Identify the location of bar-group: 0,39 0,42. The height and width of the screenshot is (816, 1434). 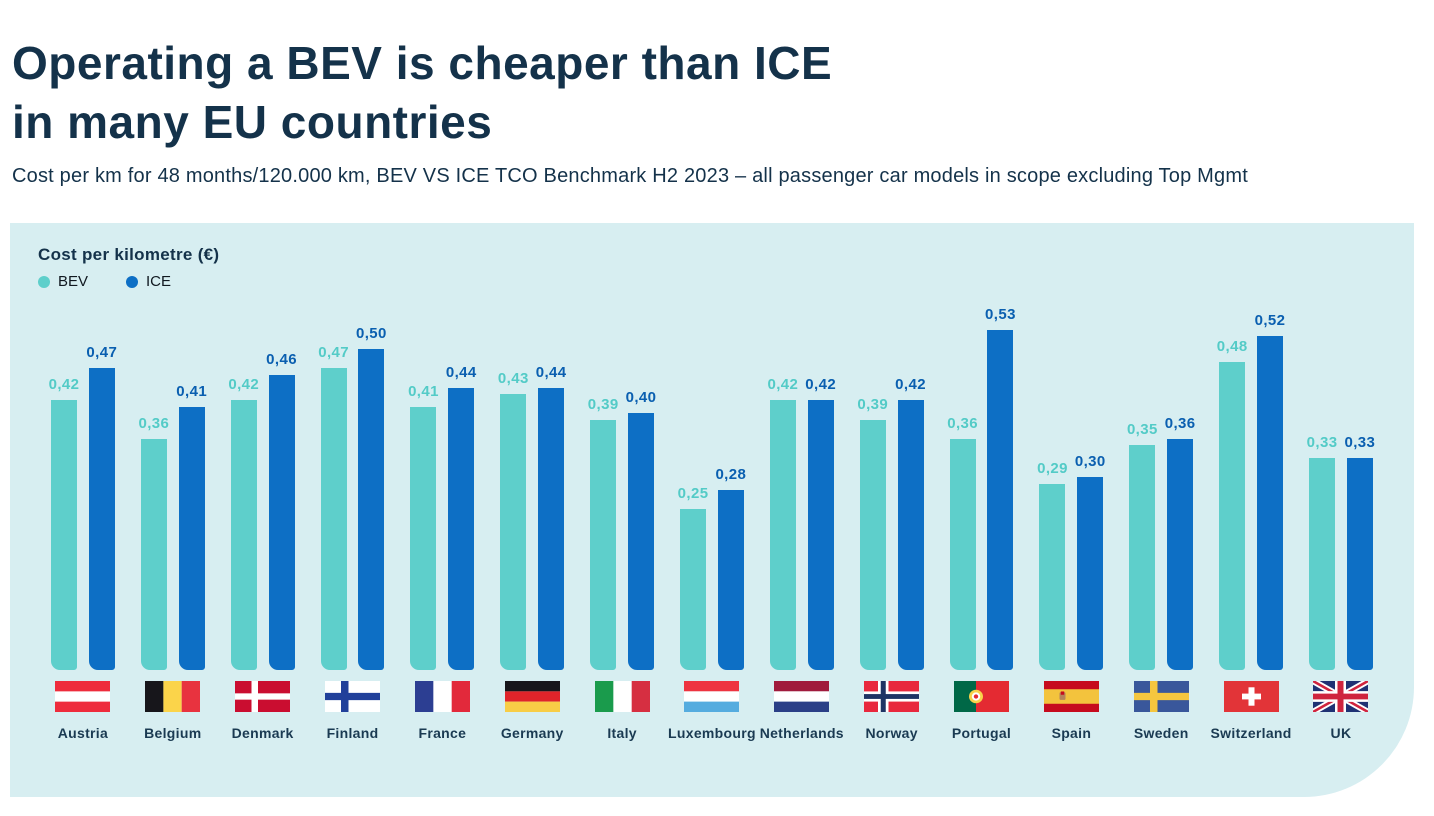
(891, 486).